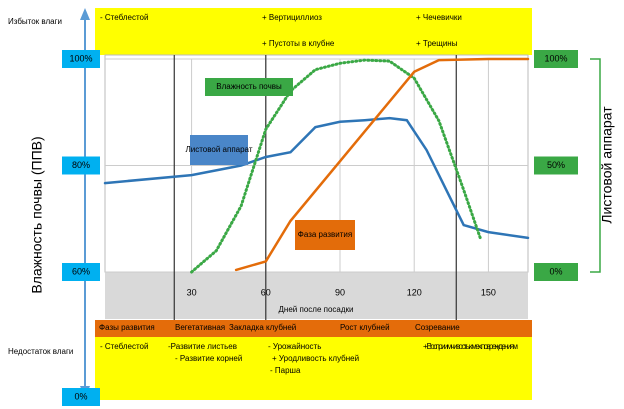 The width and height of the screenshot is (624, 409). Describe the element at coordinates (340, 292) in the screenshot. I see `x-tick-label: 90` at that location.